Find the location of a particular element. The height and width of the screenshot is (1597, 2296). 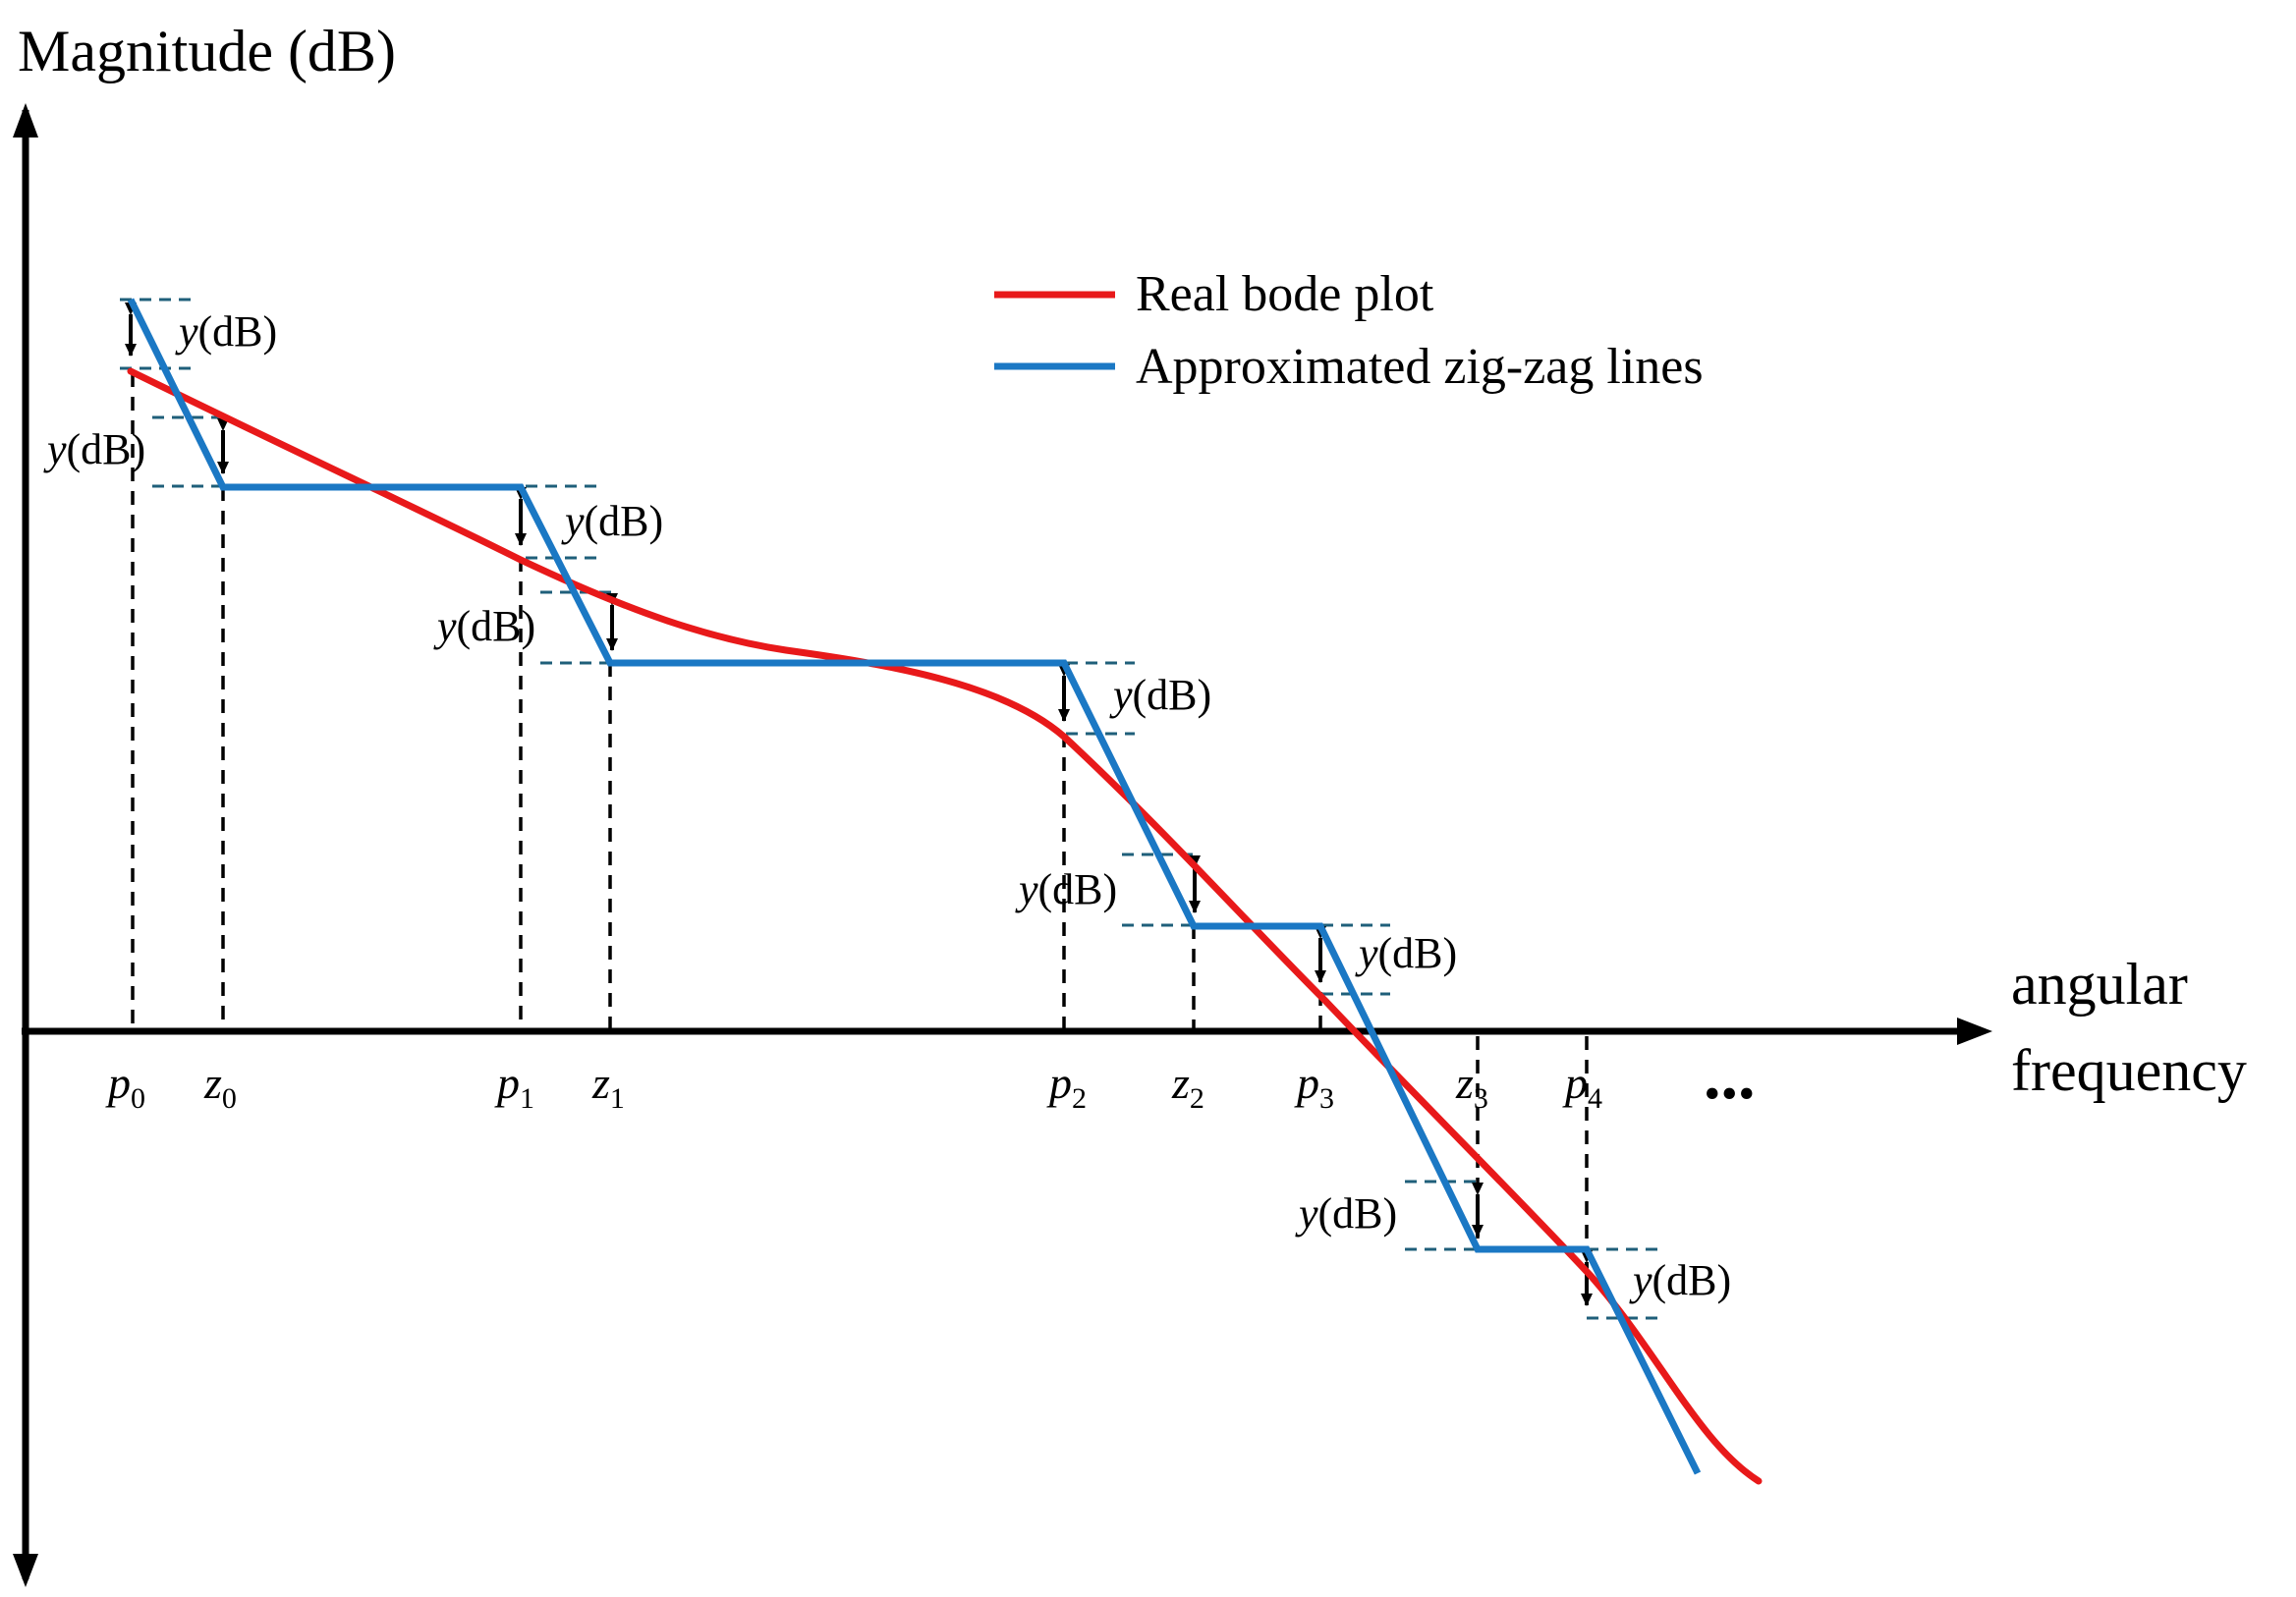

freq-label-z2: z2 is located at coordinates (1187, 1086).